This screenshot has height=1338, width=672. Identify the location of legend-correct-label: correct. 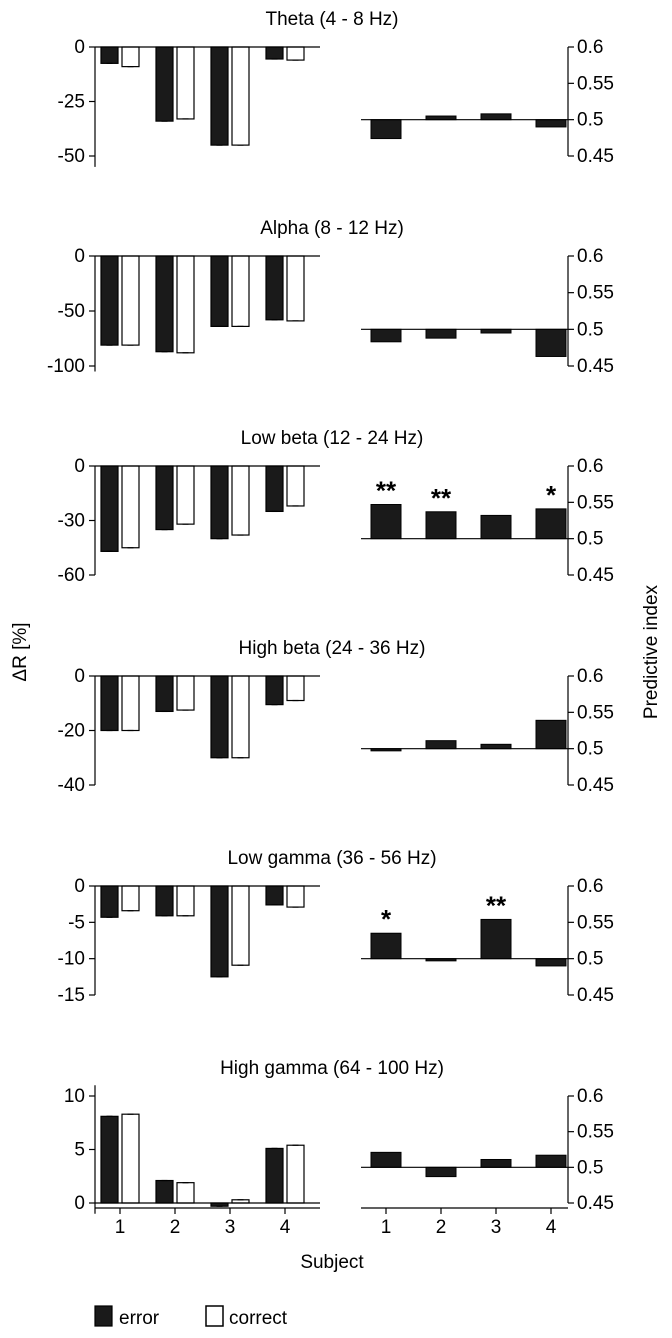
(258, 1318).